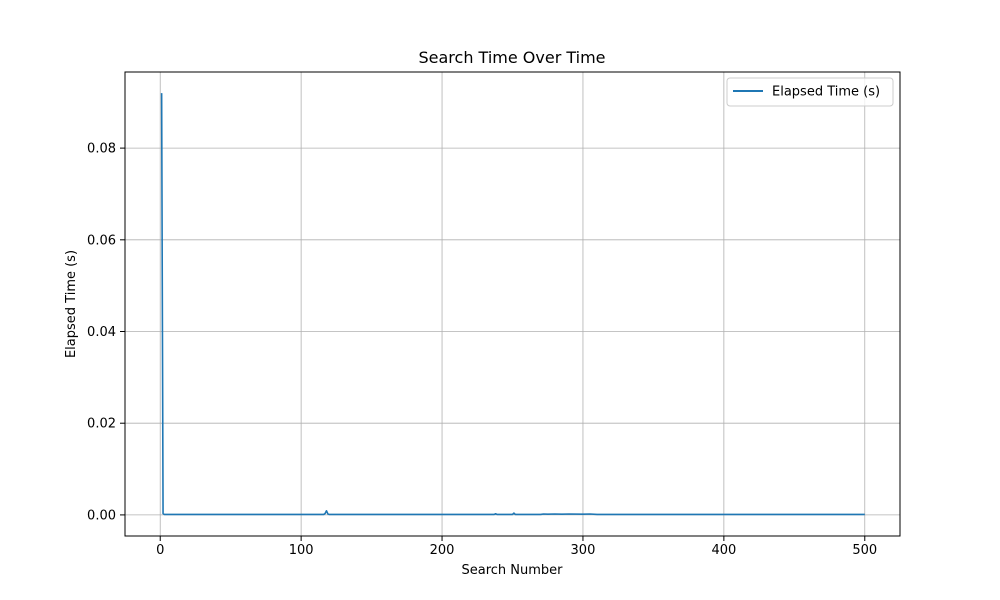 The height and width of the screenshot is (600, 1000). Describe the element at coordinates (723, 550) in the screenshot. I see `x-tick-label: 400` at that location.